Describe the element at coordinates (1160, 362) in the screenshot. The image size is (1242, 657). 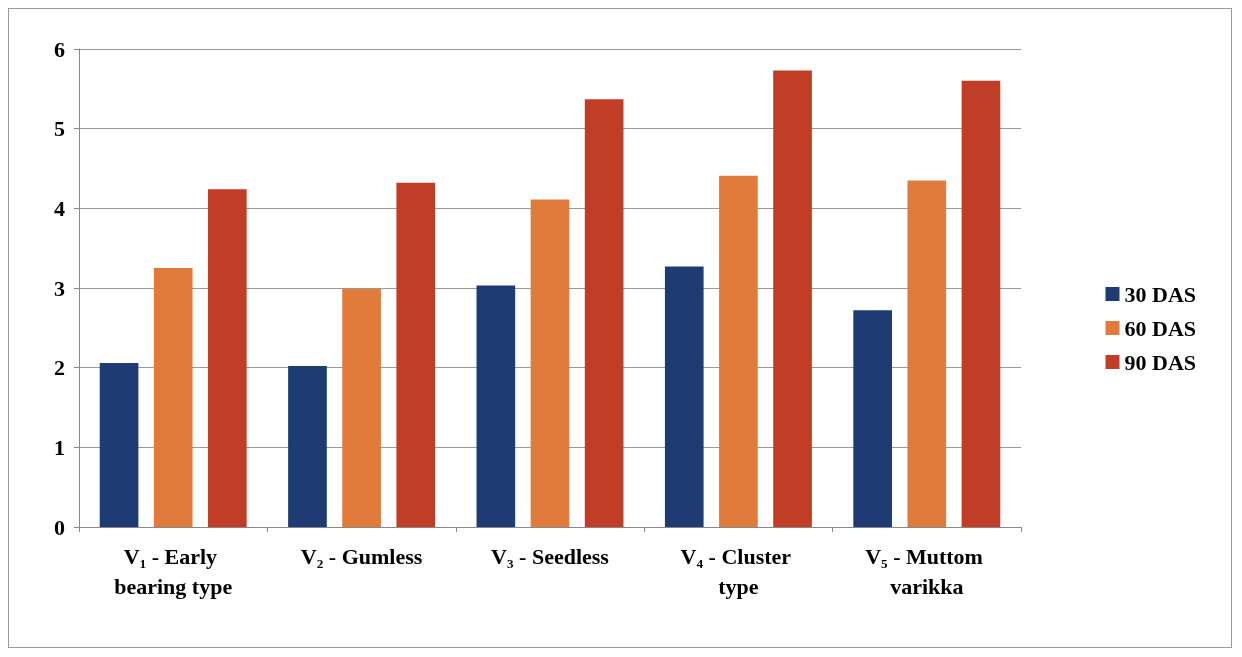
I see `legend-label: 90 DAS` at that location.